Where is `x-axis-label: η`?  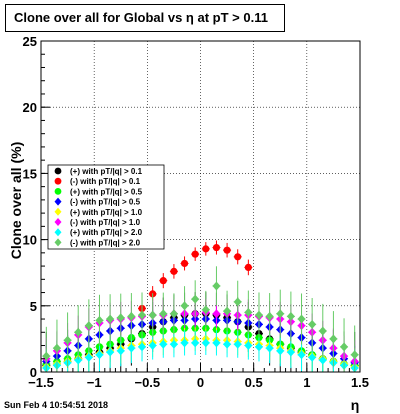 x-axis-label: η is located at coordinates (355, 405).